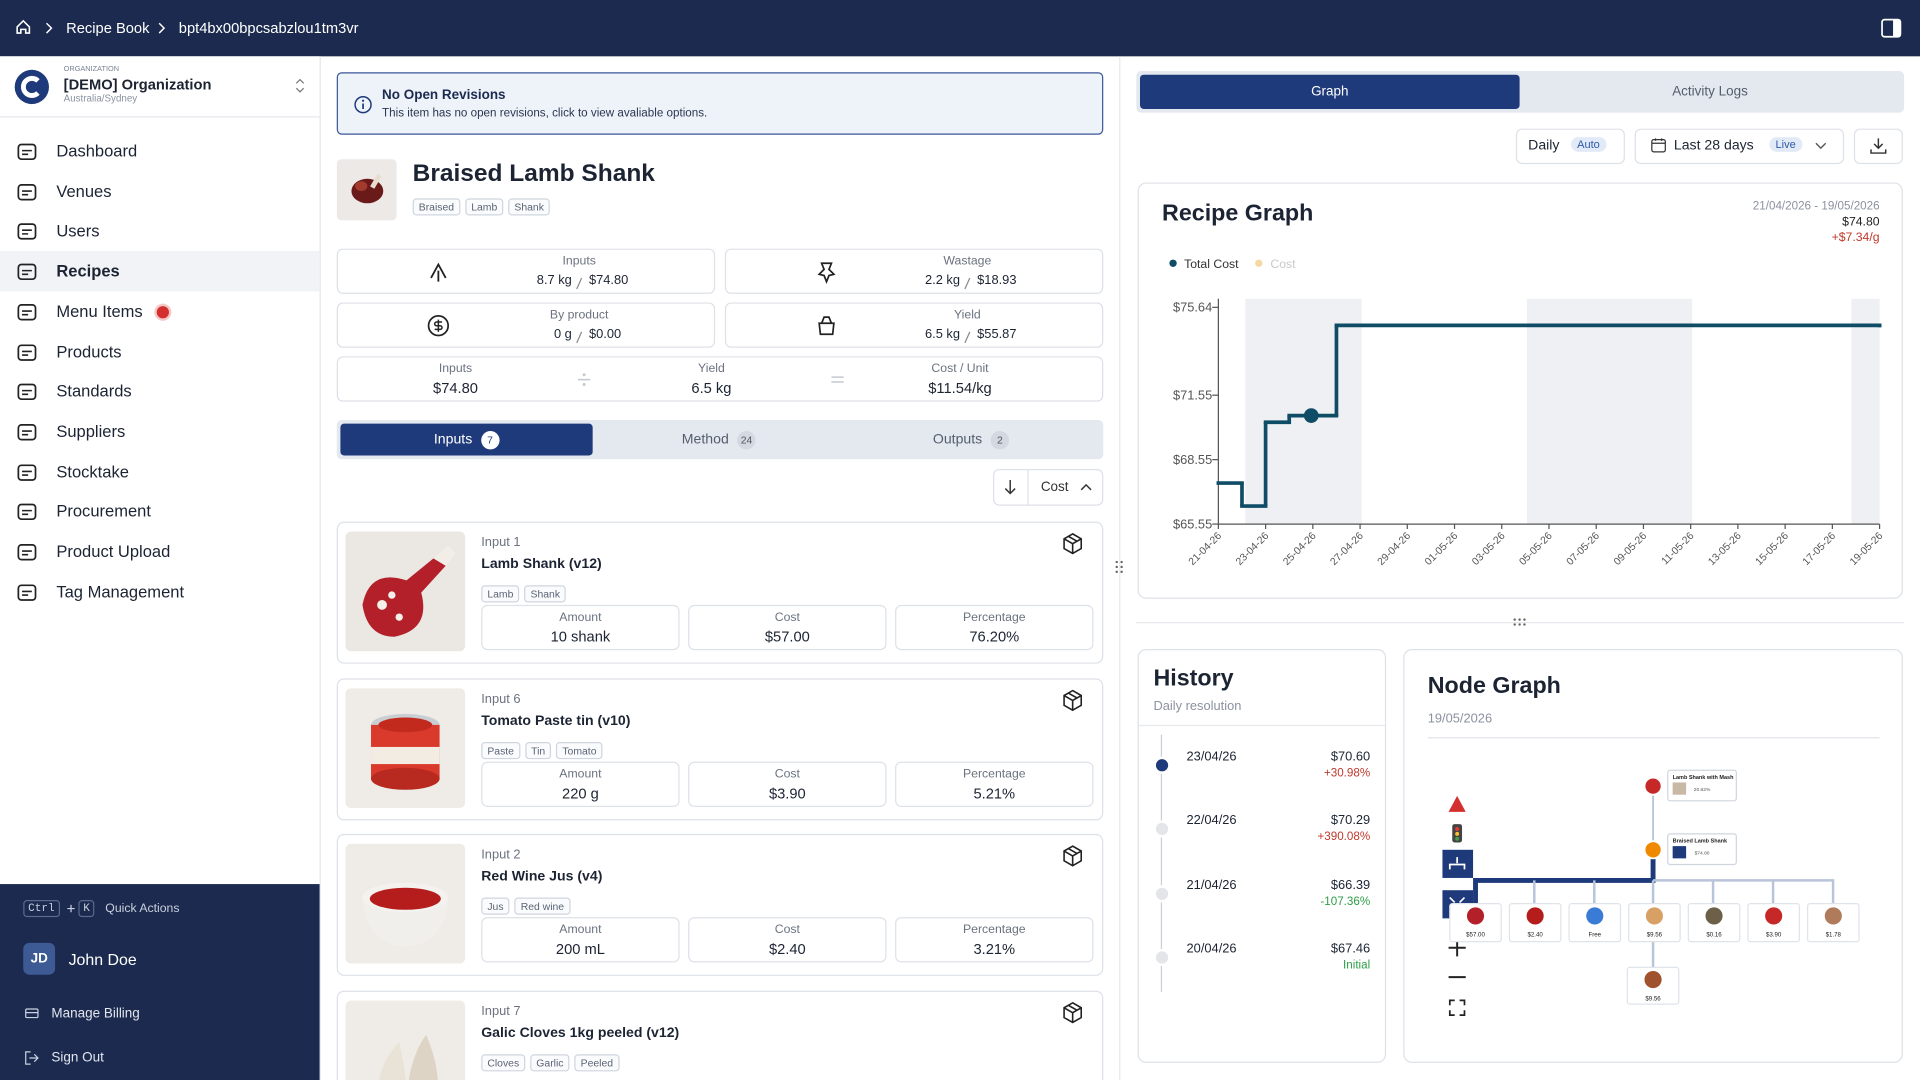  What do you see at coordinates (1865, 411) in the screenshot?
I see `band` at bounding box center [1865, 411].